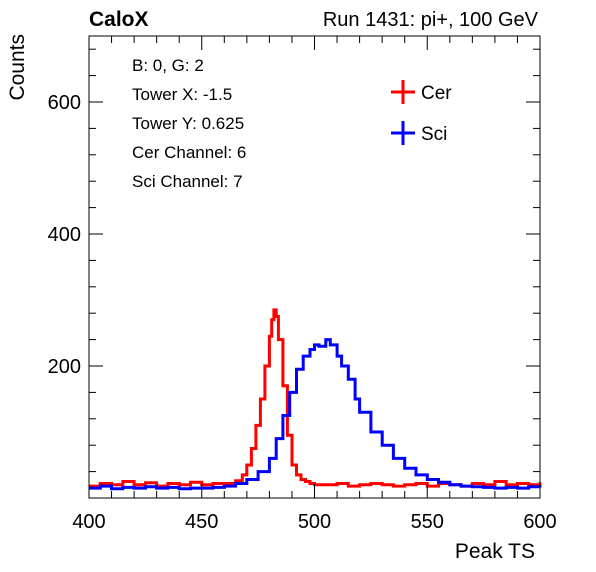 This screenshot has height=572, width=596. I want to click on info-box, so click(240, 121).